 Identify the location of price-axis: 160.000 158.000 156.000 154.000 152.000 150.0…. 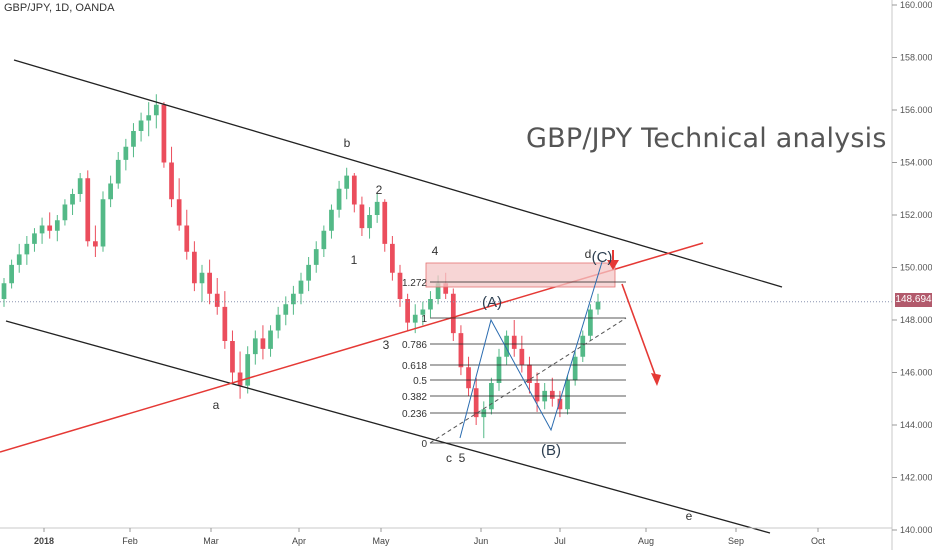
(912, 267).